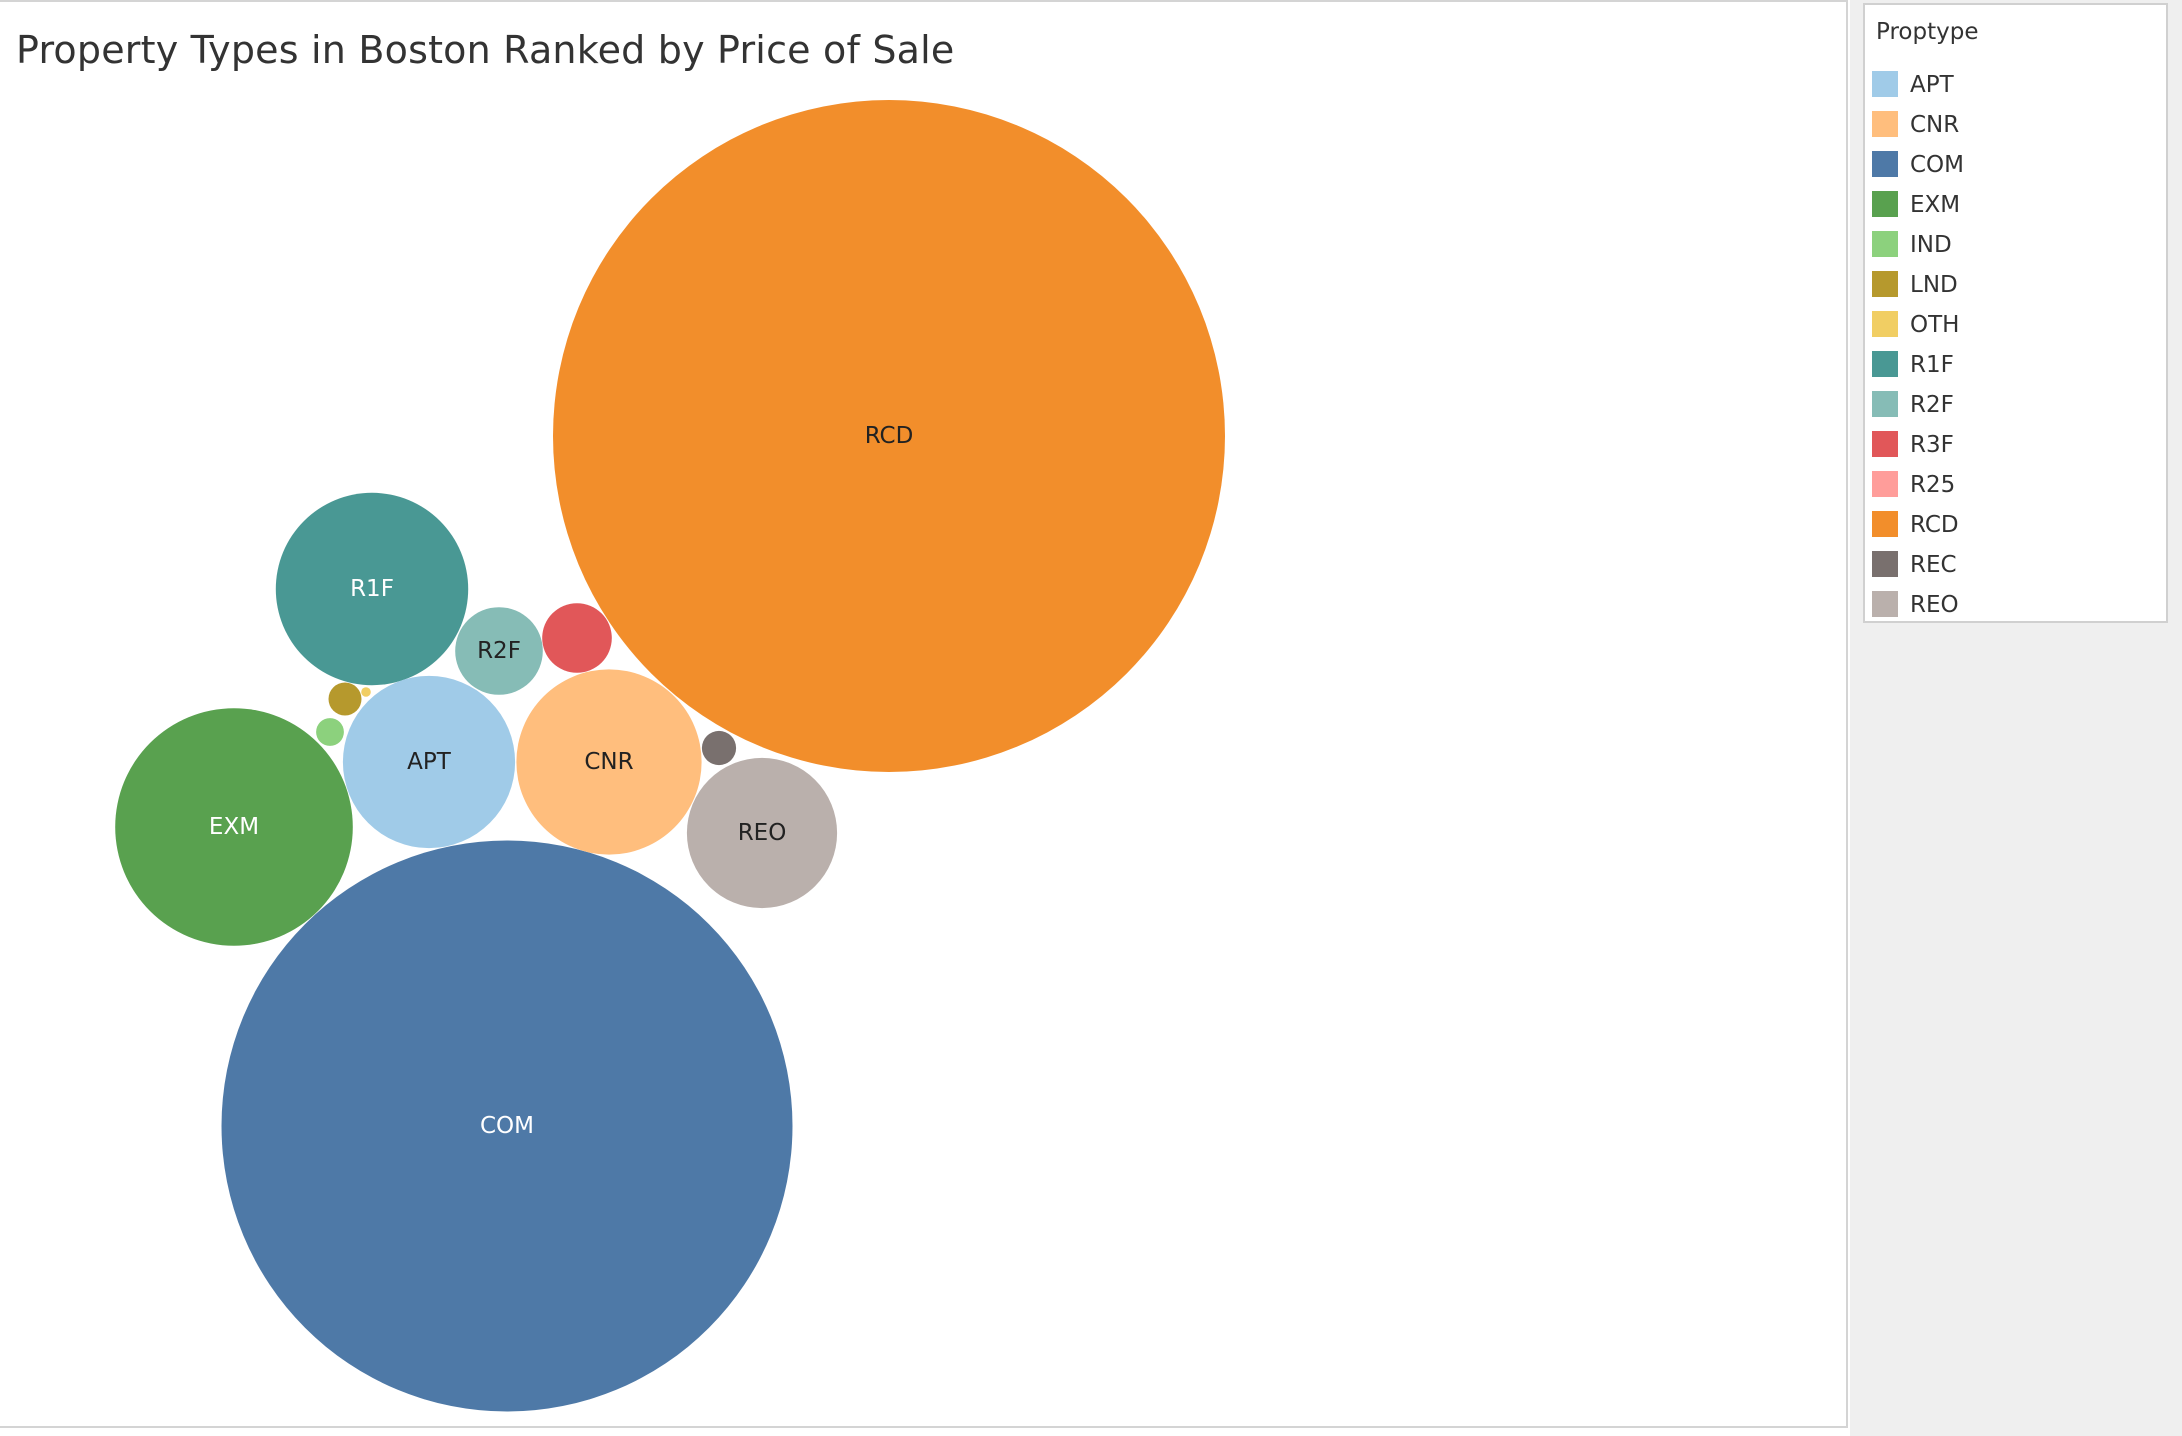 The image size is (2182, 1436). What do you see at coordinates (1932, 365) in the screenshot?
I see `legend-label: R1F` at bounding box center [1932, 365].